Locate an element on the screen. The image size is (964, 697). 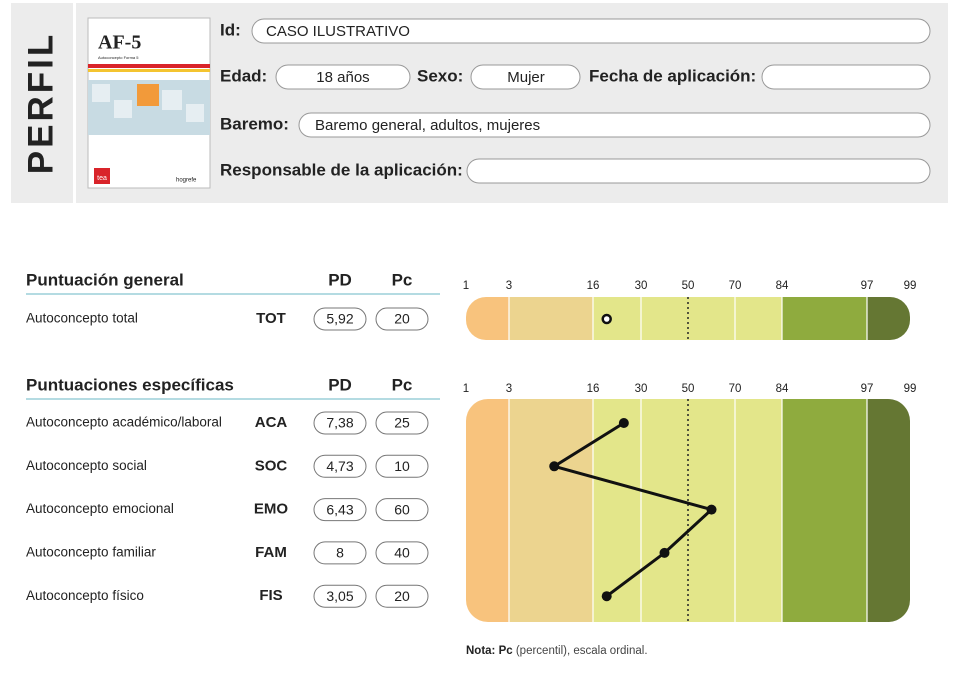
field-value: Mujer is located at coordinates (526, 77).